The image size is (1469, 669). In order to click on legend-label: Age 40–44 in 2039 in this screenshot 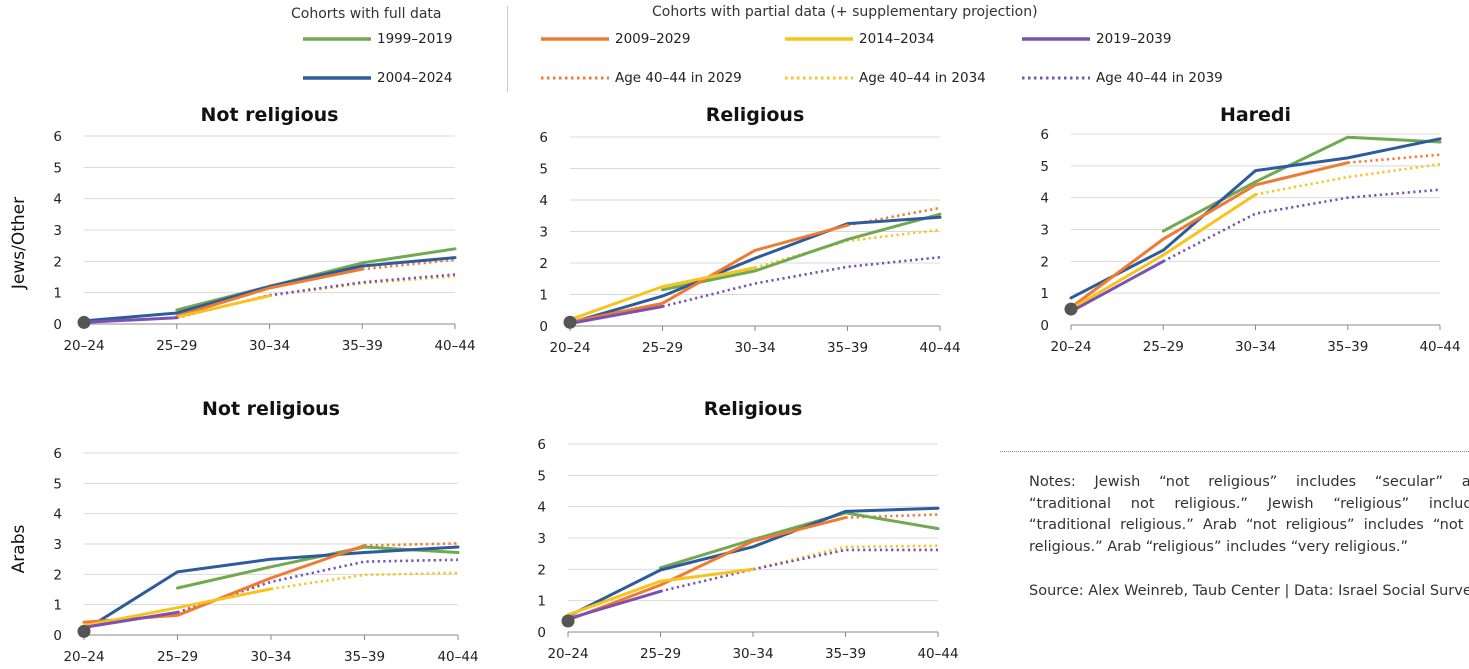, I will do `click(1159, 78)`.